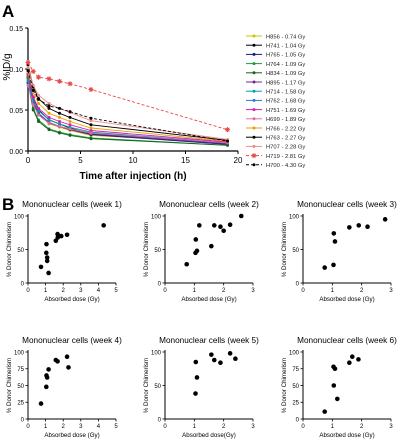  Describe the element at coordinates (285, 93) in the screenshot. I see `legend-entry-label: H714 - 1.58 Gy` at that location.